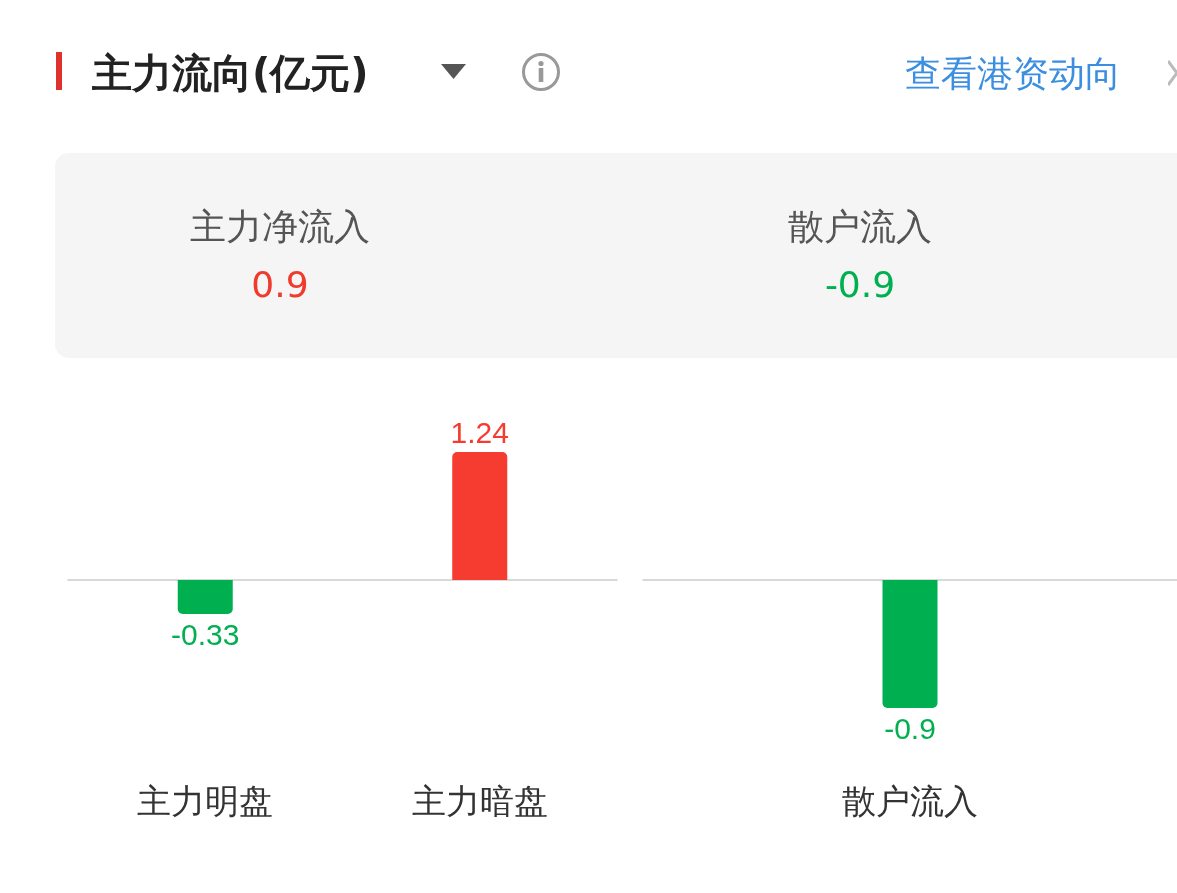 The width and height of the screenshot is (1177, 893). Describe the element at coordinates (479, 432) in the screenshot. I see `data-label: 1.24` at that location.